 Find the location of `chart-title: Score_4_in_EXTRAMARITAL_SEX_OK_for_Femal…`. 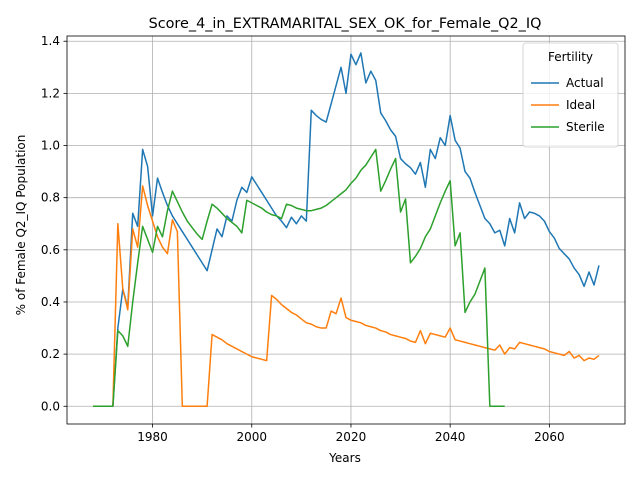

chart-title: Score_4_in_EXTRAMARITAL_SEX_OK_for_Femal… is located at coordinates (345, 24).